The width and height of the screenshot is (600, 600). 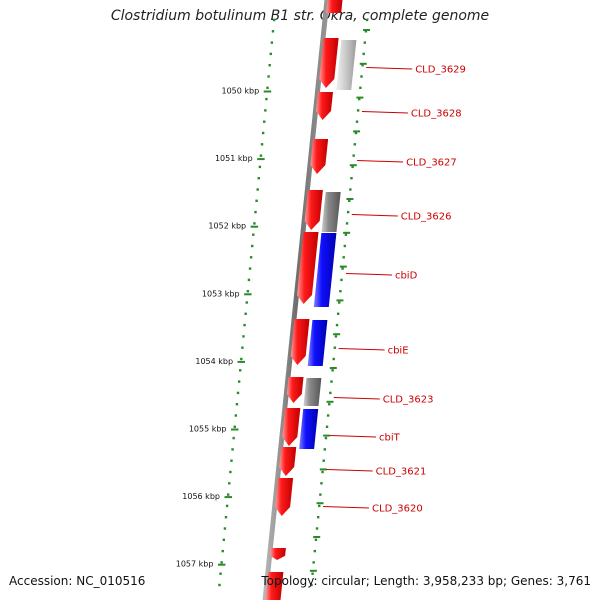 What do you see at coordinates (201, 496) in the screenshot?
I see `ruler-label: 1056 kbp` at bounding box center [201, 496].